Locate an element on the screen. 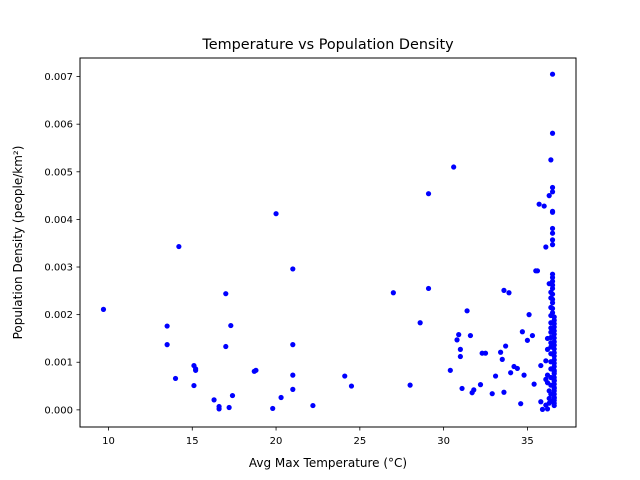 Image resolution: width=640 pixels, height=480 pixels. y-tick-label: 0.003 is located at coordinates (58, 268).